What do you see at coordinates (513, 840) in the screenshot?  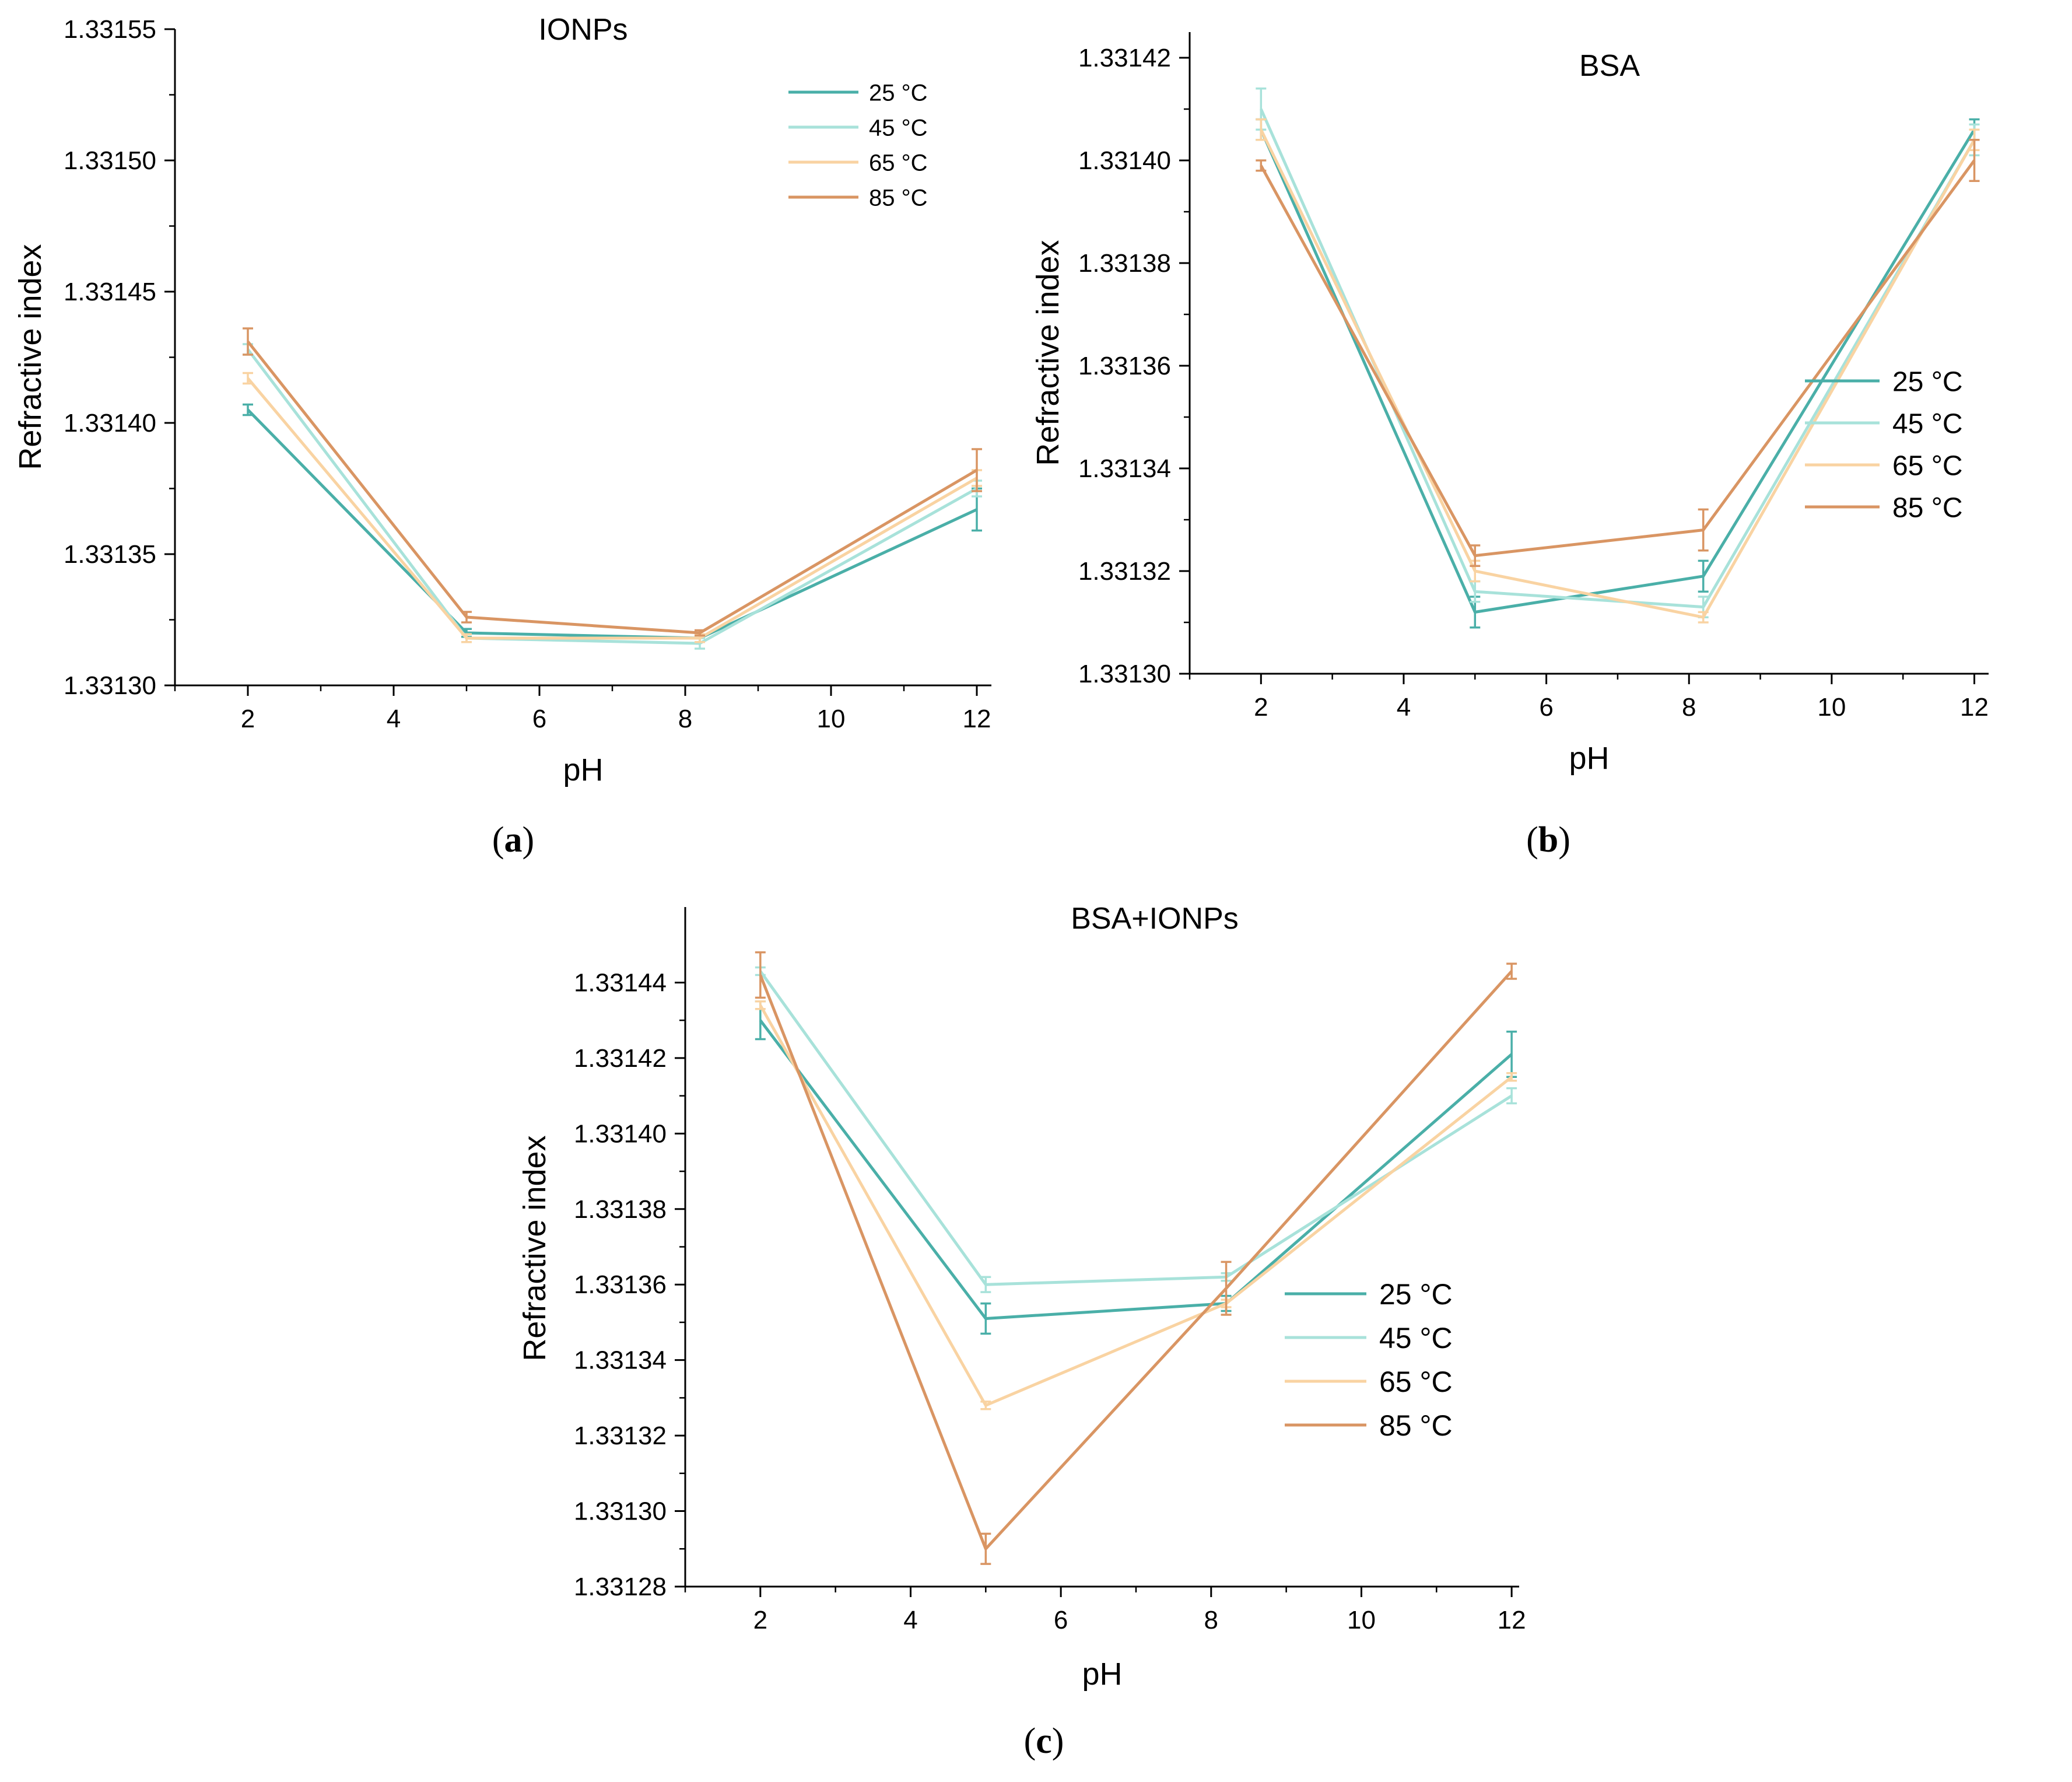 I see `chart-a-caption-letter: a` at bounding box center [513, 840].